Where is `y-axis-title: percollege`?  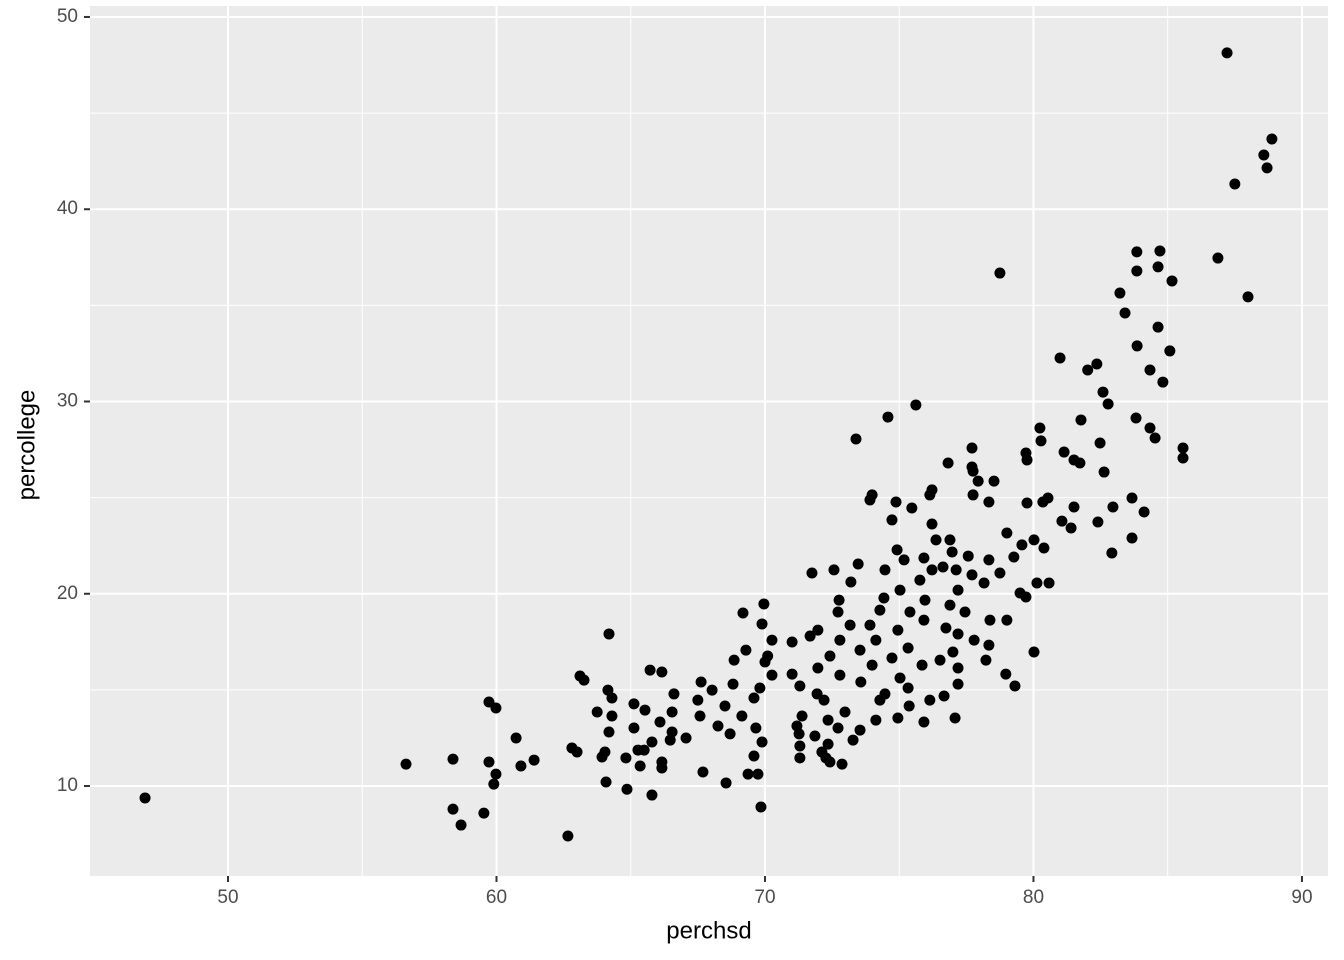
y-axis-title: percollege is located at coordinates (26, 445).